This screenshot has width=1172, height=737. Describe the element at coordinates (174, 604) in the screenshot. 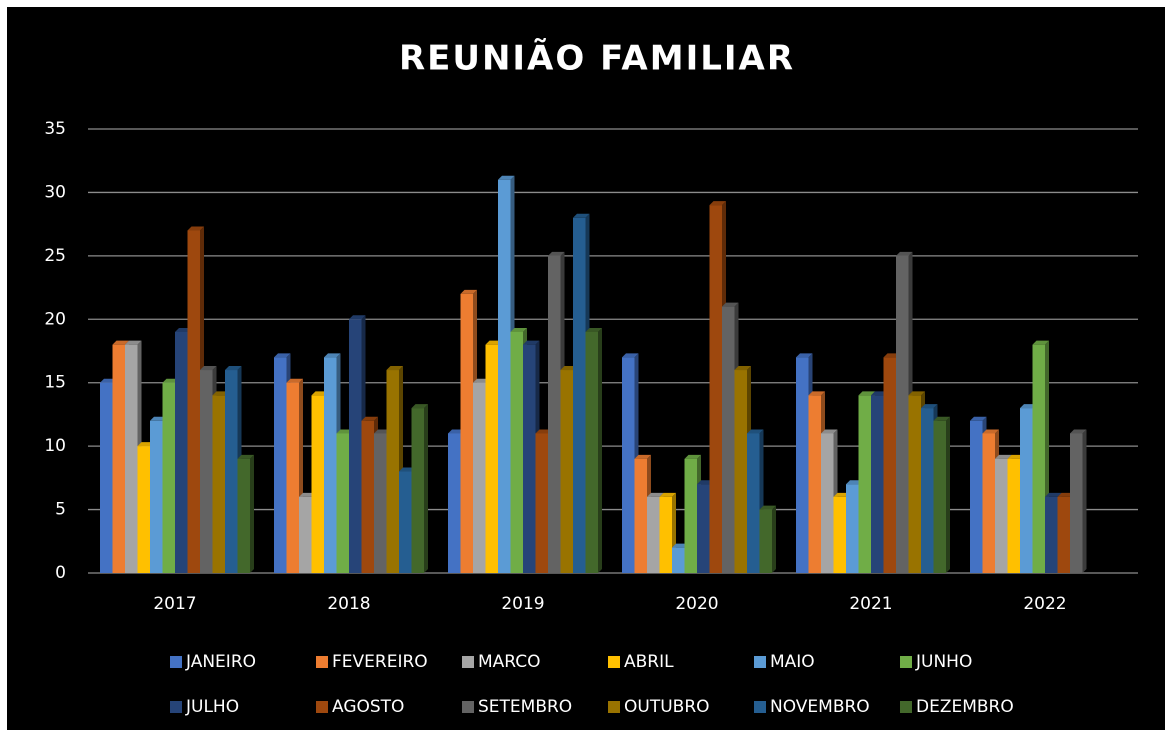

I see `x-tick-label: 2017` at that location.